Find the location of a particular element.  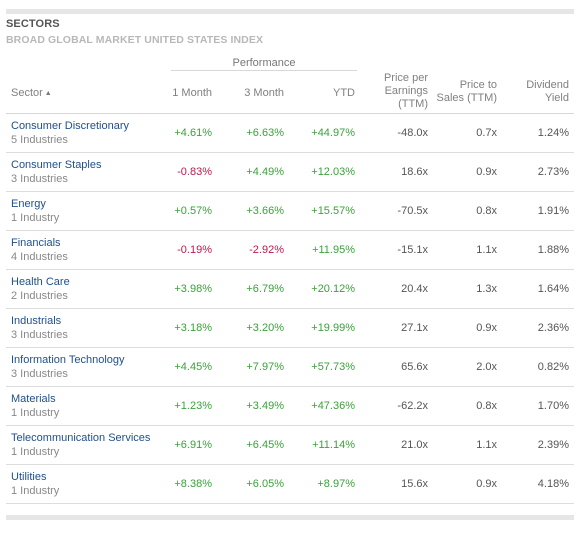

cell-dividend-yield: 2.73% is located at coordinates (553, 172).